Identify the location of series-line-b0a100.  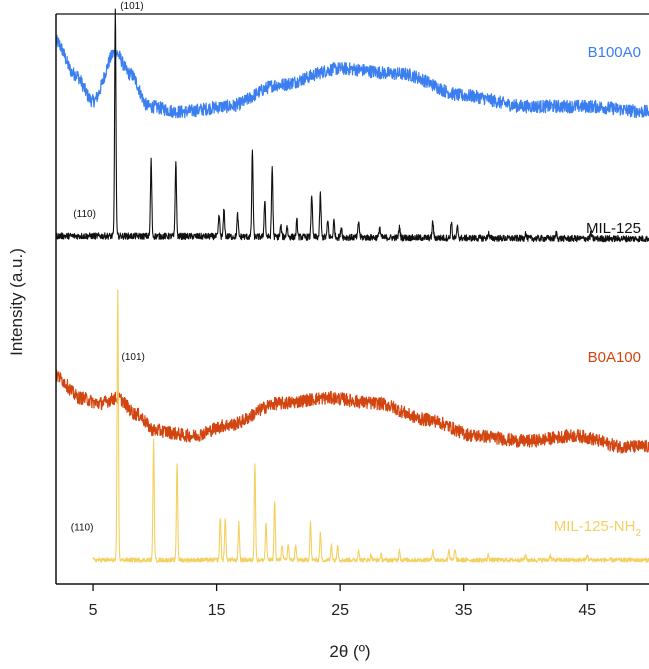
(352, 411).